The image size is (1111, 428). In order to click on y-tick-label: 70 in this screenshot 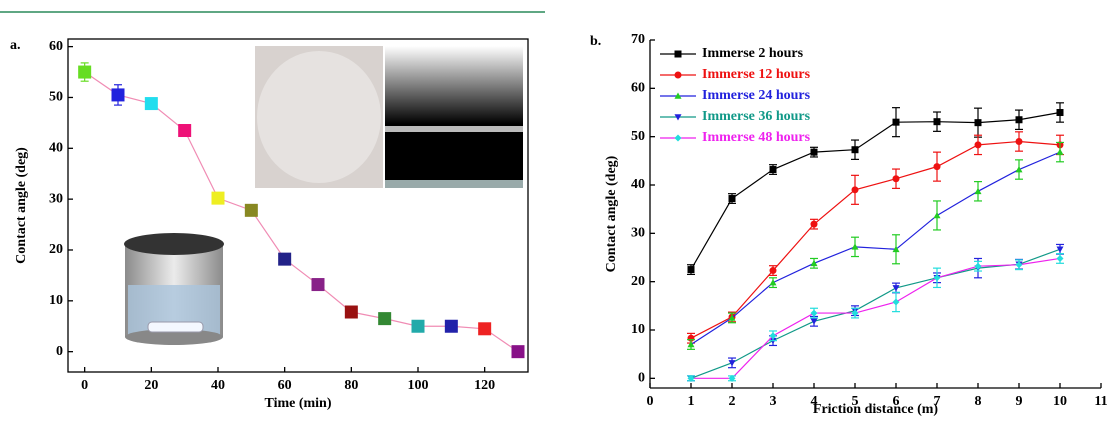, I will do `click(638, 39)`.